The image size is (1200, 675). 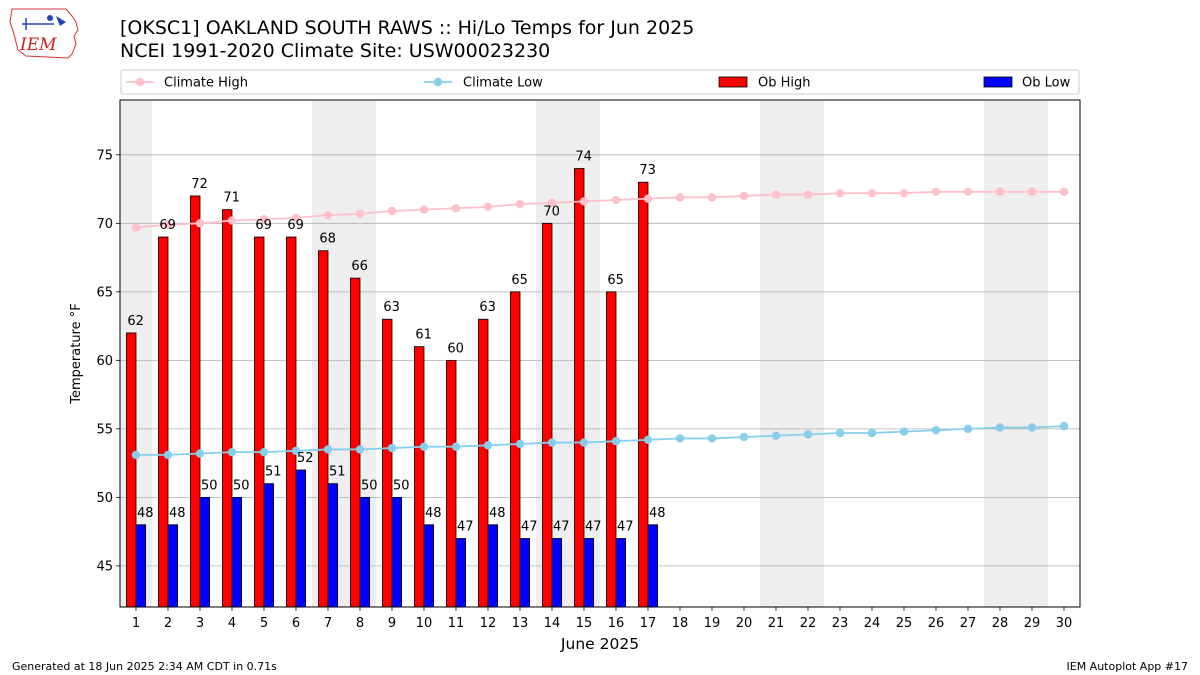 What do you see at coordinates (424, 623) in the screenshot?
I see `x-tick-label: 10` at bounding box center [424, 623].